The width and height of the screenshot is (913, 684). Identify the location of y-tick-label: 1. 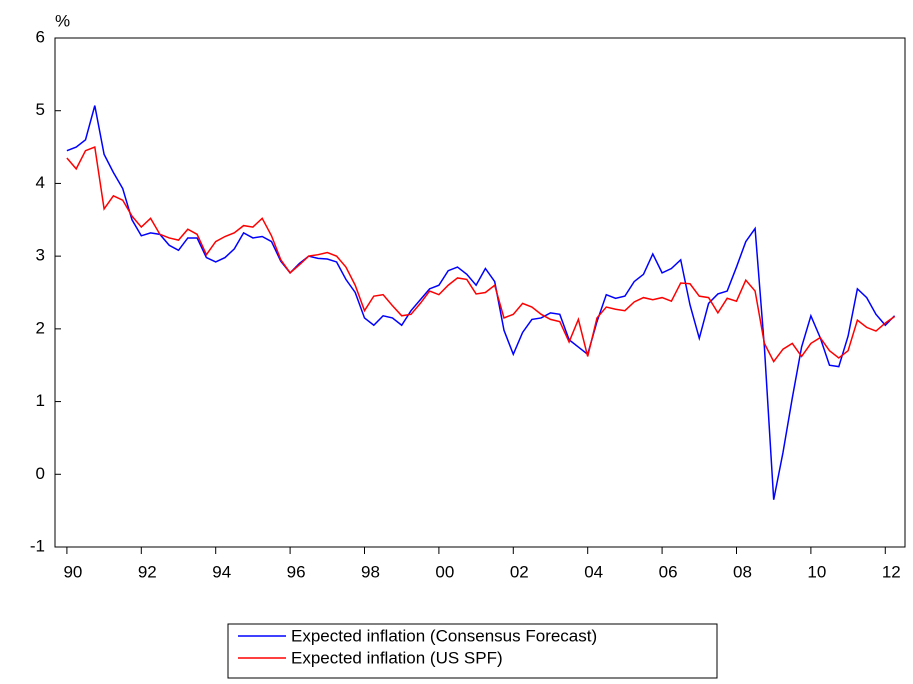
(40, 400).